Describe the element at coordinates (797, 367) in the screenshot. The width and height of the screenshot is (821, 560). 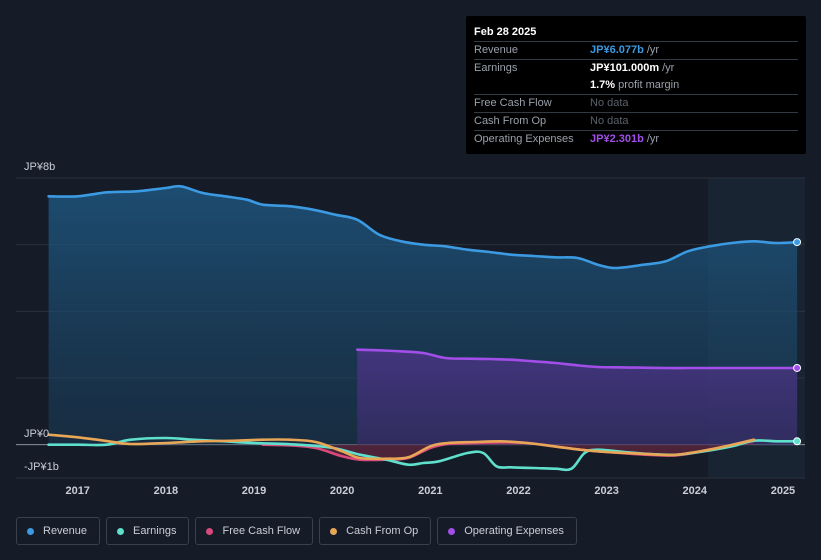
I see `operating-expenses-end-dot` at that location.